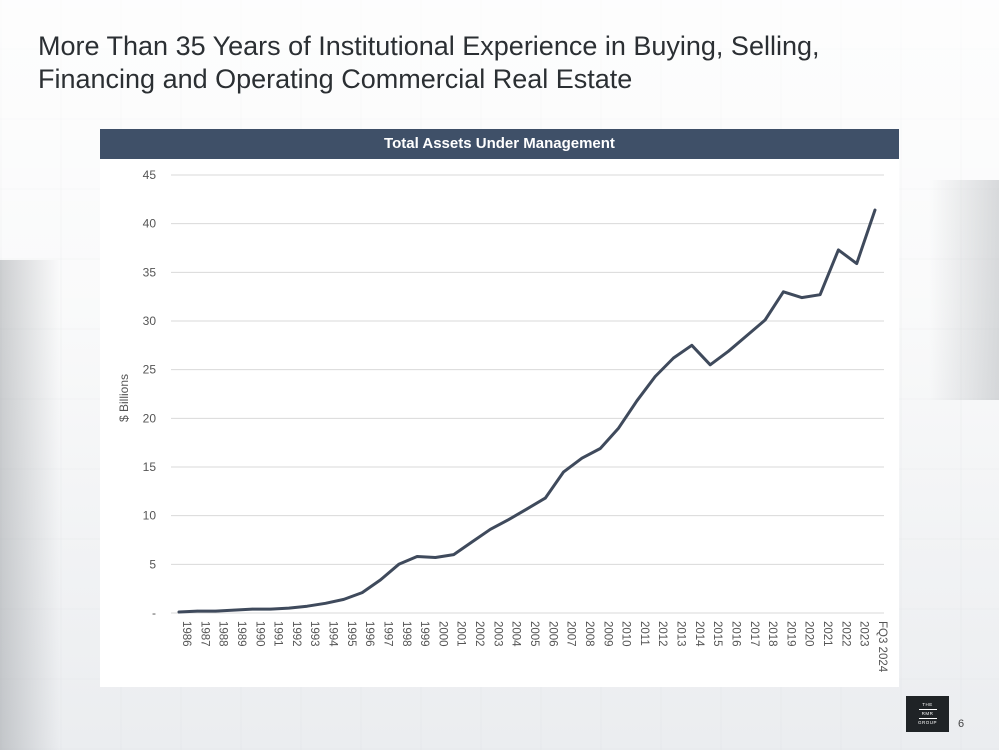  Describe the element at coordinates (333, 634) in the screenshot. I see `x-tick-label: 1994` at that location.